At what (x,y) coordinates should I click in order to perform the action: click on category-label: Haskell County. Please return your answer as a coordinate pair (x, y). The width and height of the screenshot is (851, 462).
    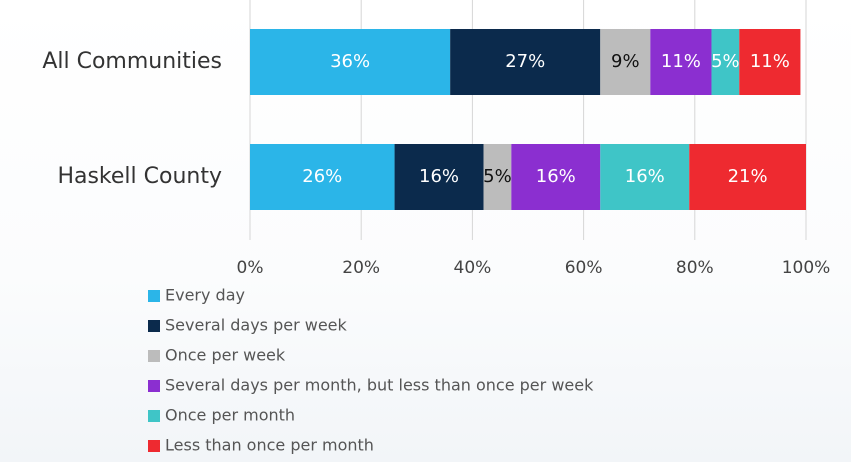
    Looking at the image, I should click on (139, 176).